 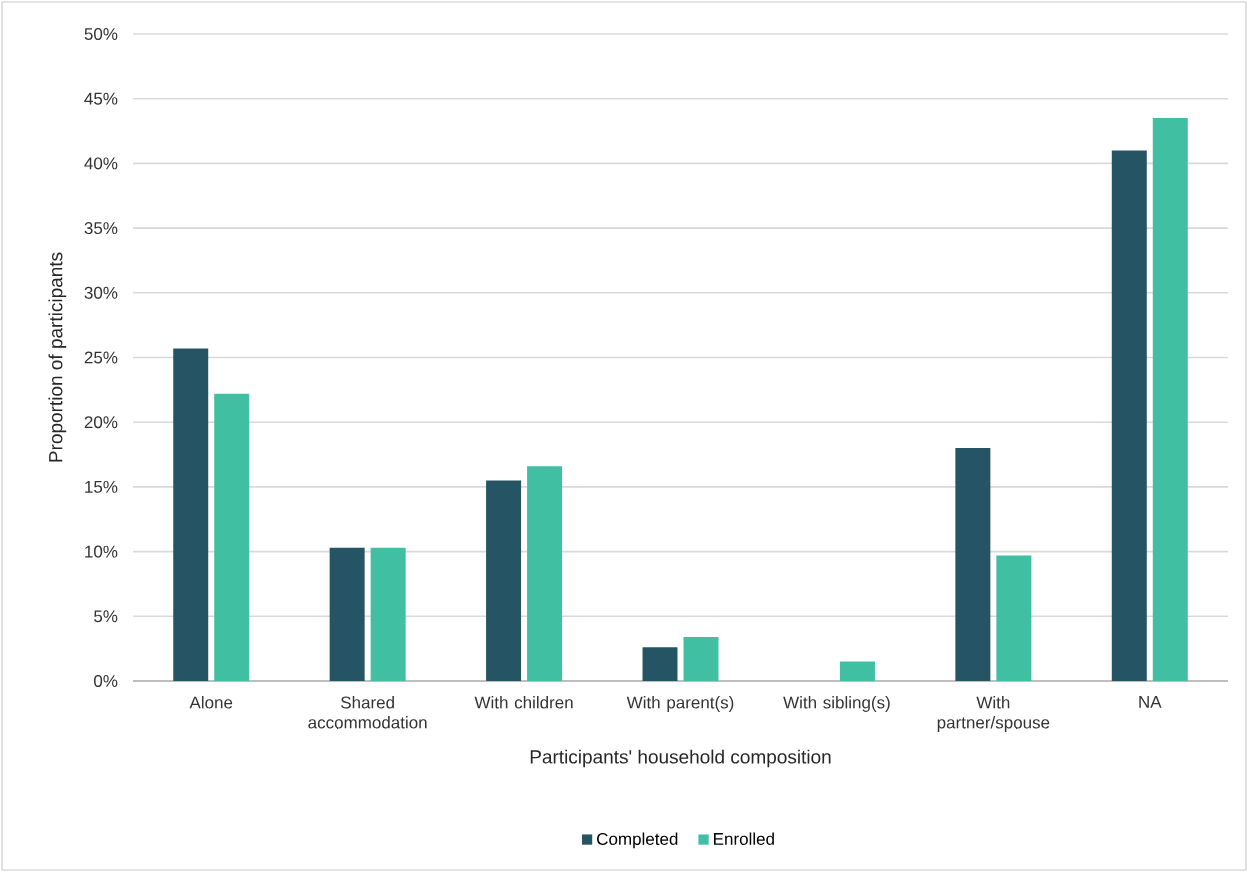 What do you see at coordinates (101, 551) in the screenshot?
I see `y-tick-label: 10%` at bounding box center [101, 551].